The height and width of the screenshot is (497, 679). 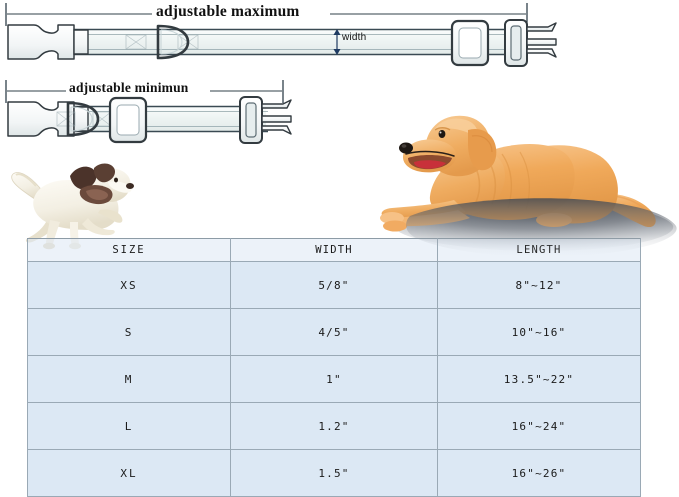 I want to click on cell-width: 4/5", so click(x=334, y=332).